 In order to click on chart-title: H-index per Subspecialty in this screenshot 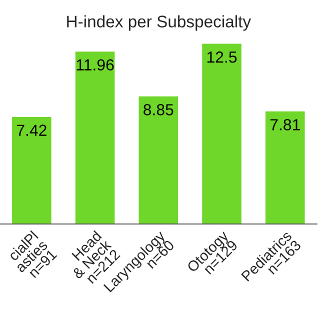, I will do `click(159, 23)`.